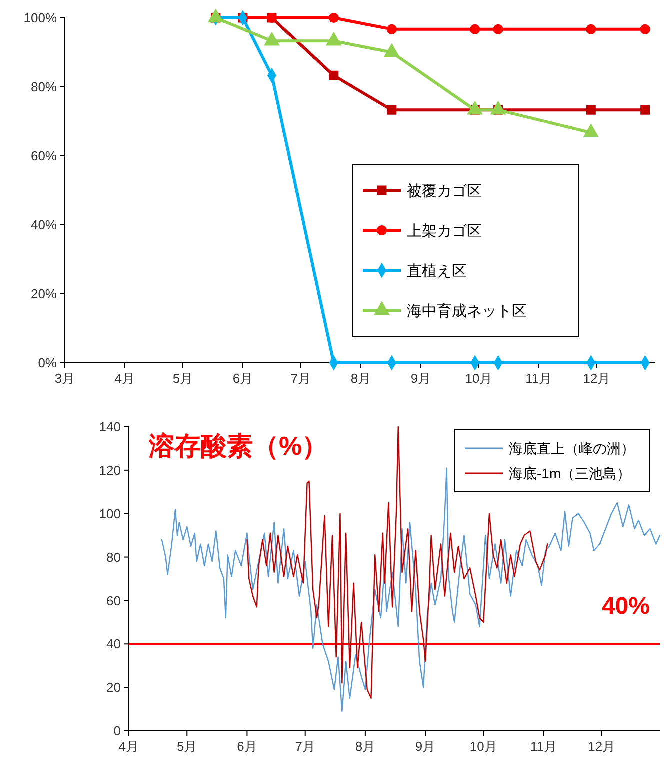 The height and width of the screenshot is (762, 664). I want to click on y-tick-label: 60%, so click(44, 156).